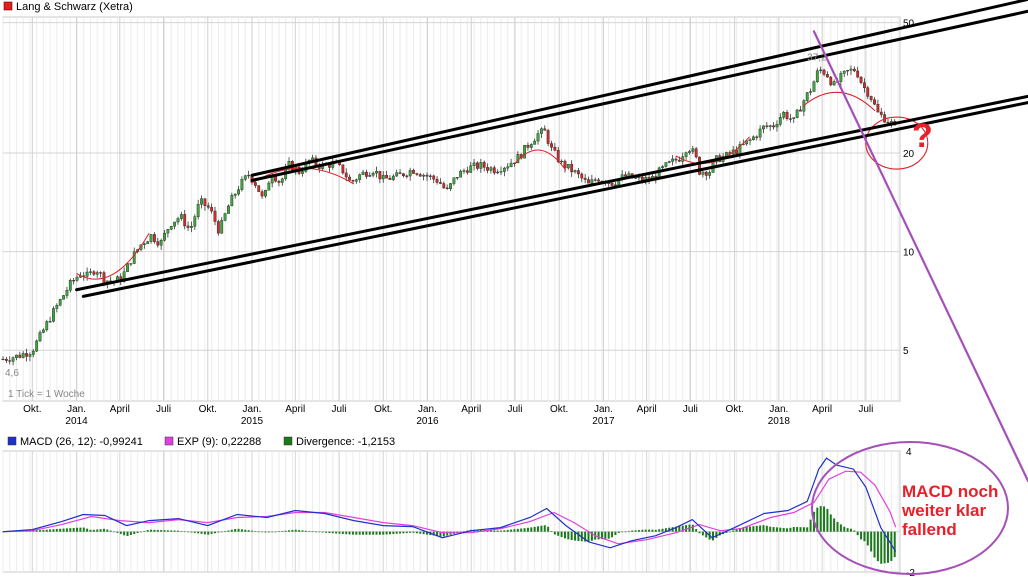 The image size is (1028, 586). Describe the element at coordinates (252, 409) in the screenshot. I see `x-tick-label: Jan.` at that location.